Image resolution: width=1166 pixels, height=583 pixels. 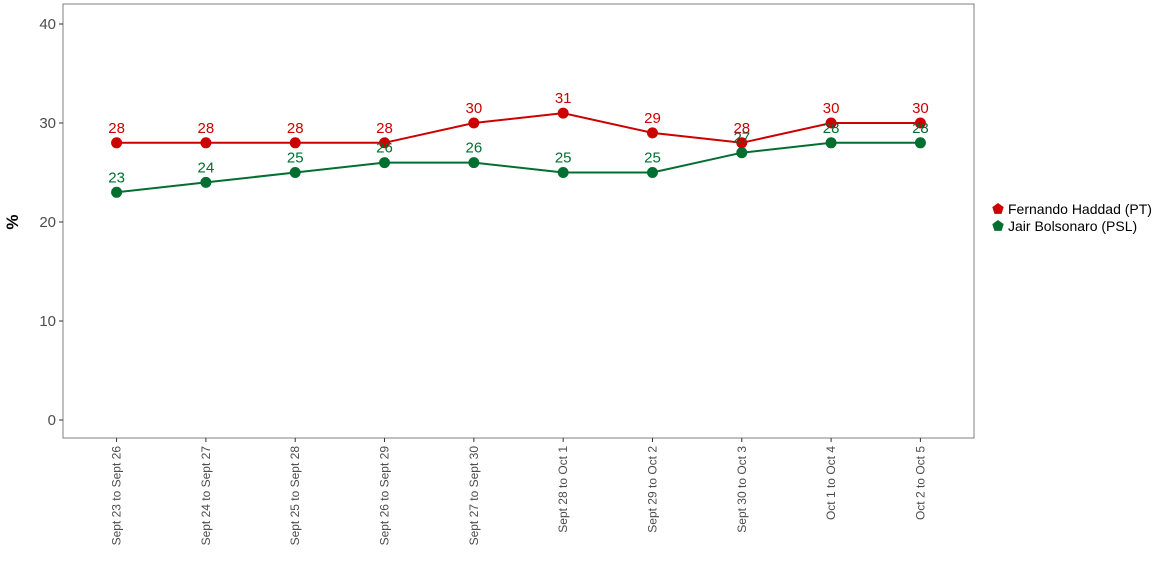 I want to click on x-tick-label: Sept 30 to Oct 3, so click(x=742, y=489).